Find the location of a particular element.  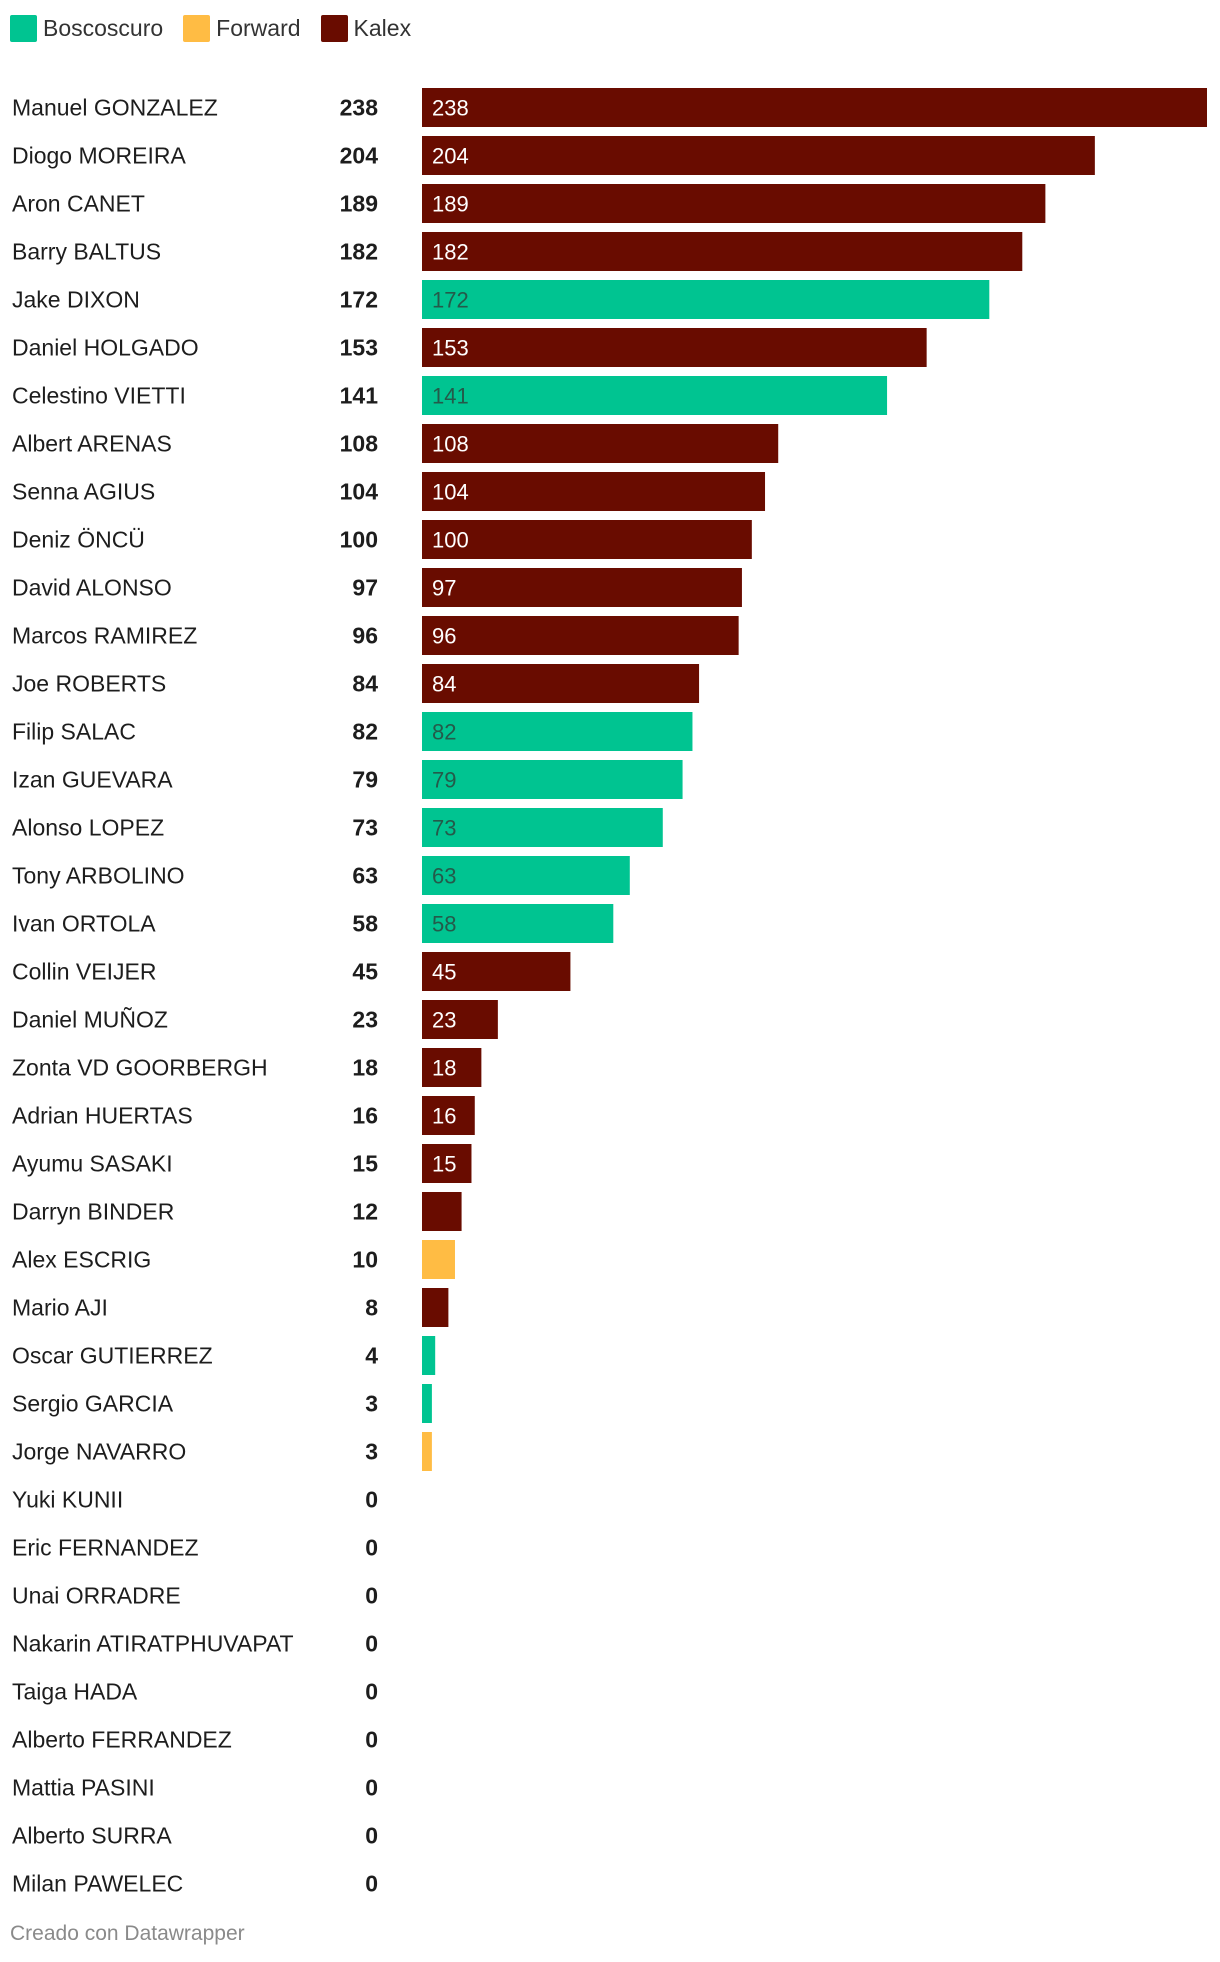

rider-name: Eric FERNANDEZ is located at coordinates (105, 1548).